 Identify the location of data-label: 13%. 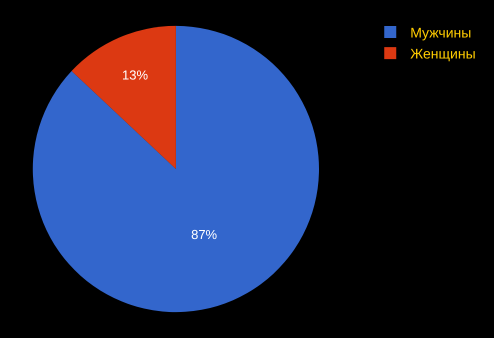
(135, 75).